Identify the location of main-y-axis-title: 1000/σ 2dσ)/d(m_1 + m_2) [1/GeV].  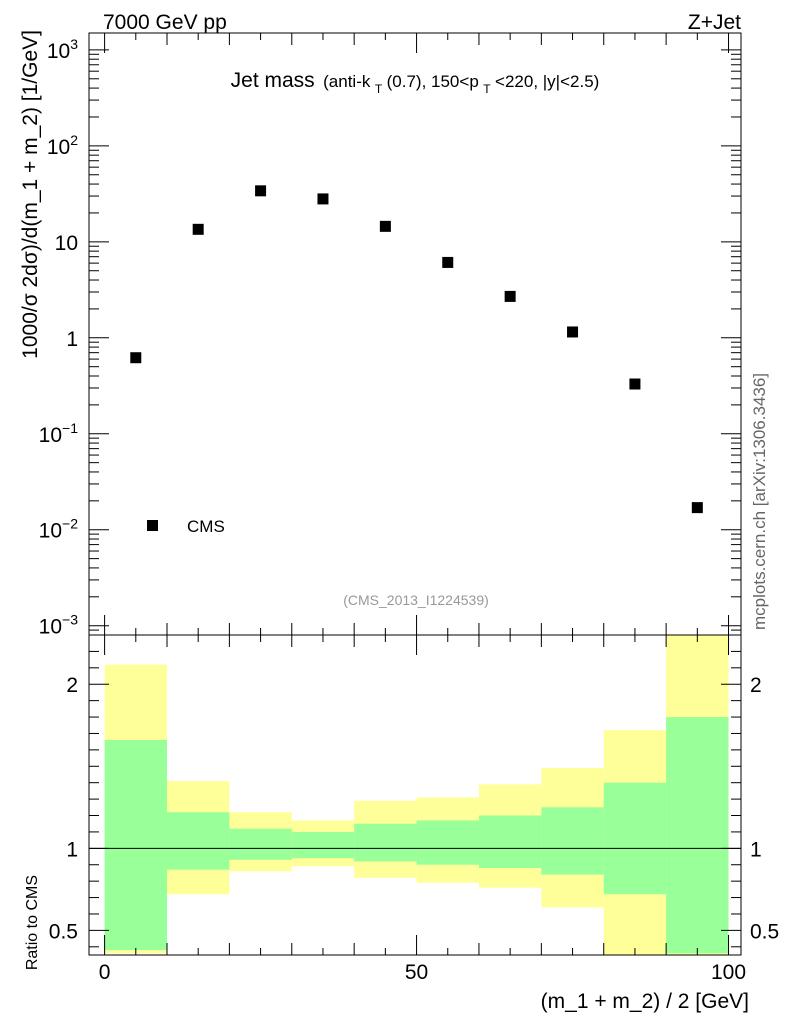
(30, 194).